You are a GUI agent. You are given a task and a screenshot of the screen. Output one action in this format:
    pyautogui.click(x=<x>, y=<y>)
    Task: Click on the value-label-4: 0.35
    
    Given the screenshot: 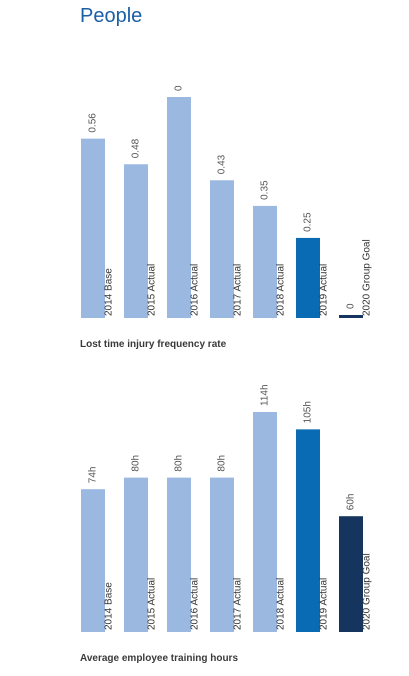 What is the action you would take?
    pyautogui.click(x=265, y=190)
    